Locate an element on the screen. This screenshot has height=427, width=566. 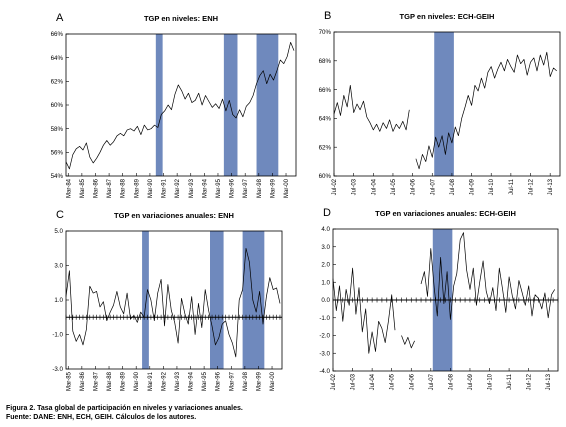
plot-frame is located at coordinates (447, 104).